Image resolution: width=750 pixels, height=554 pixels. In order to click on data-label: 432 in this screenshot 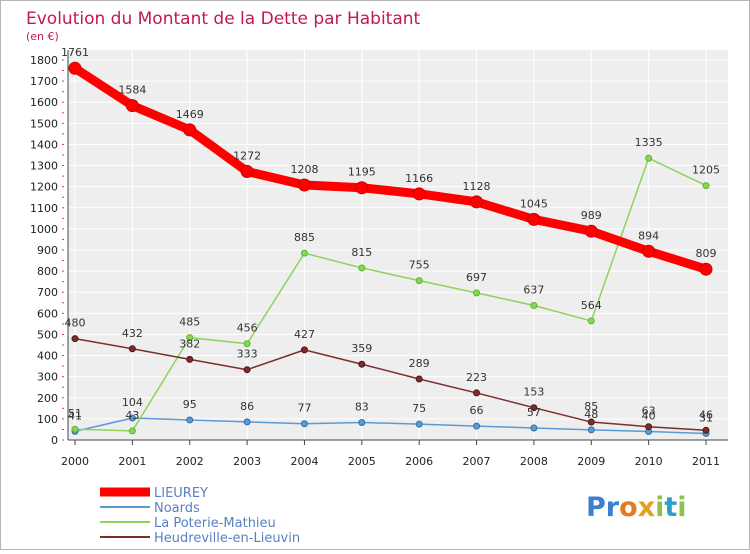, I will do `click(132, 333)`.